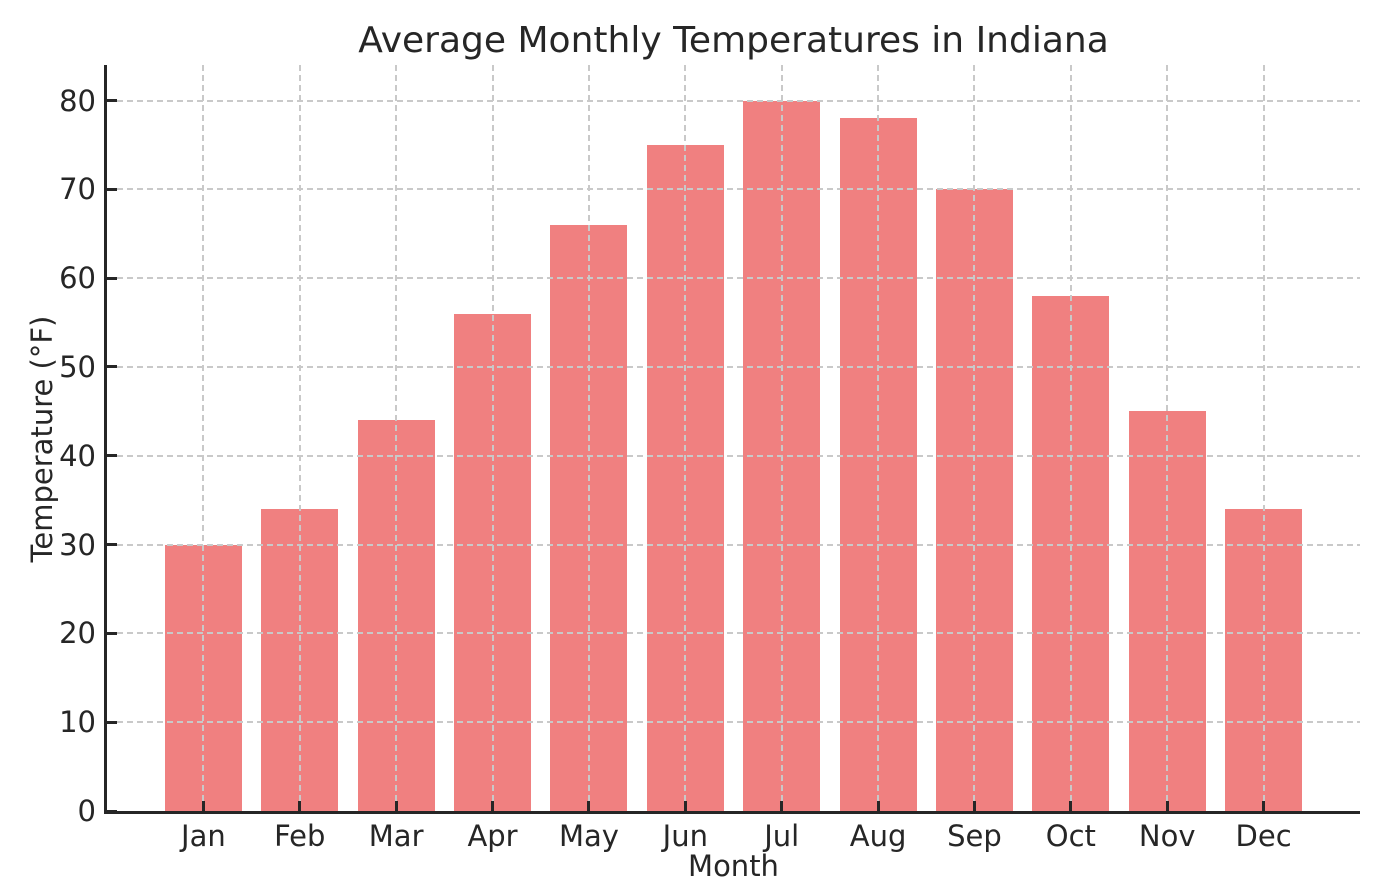 This screenshot has width=1389, height=889. Describe the element at coordinates (203, 836) in the screenshot. I see `x-tick-label: Jan` at that location.